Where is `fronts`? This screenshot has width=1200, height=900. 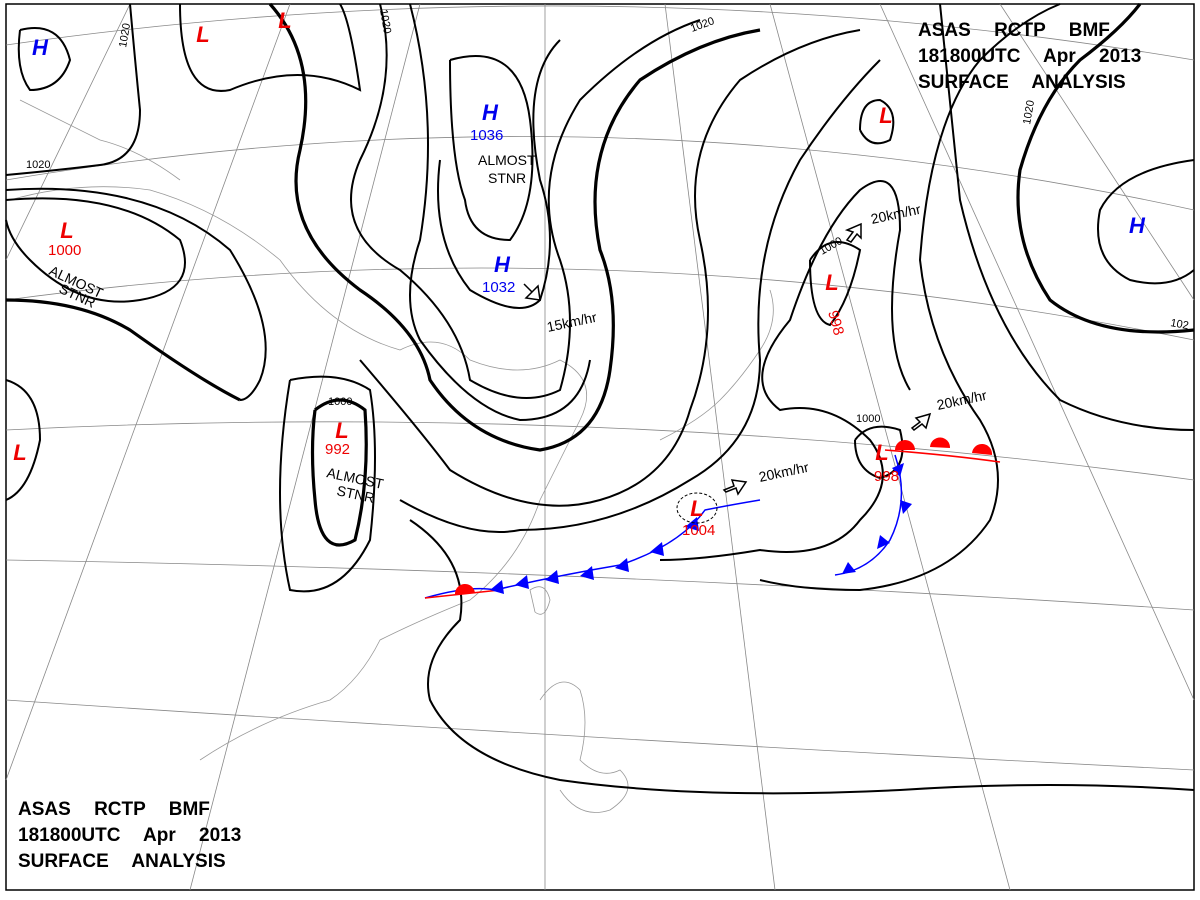
fronts is located at coordinates (712, 518).